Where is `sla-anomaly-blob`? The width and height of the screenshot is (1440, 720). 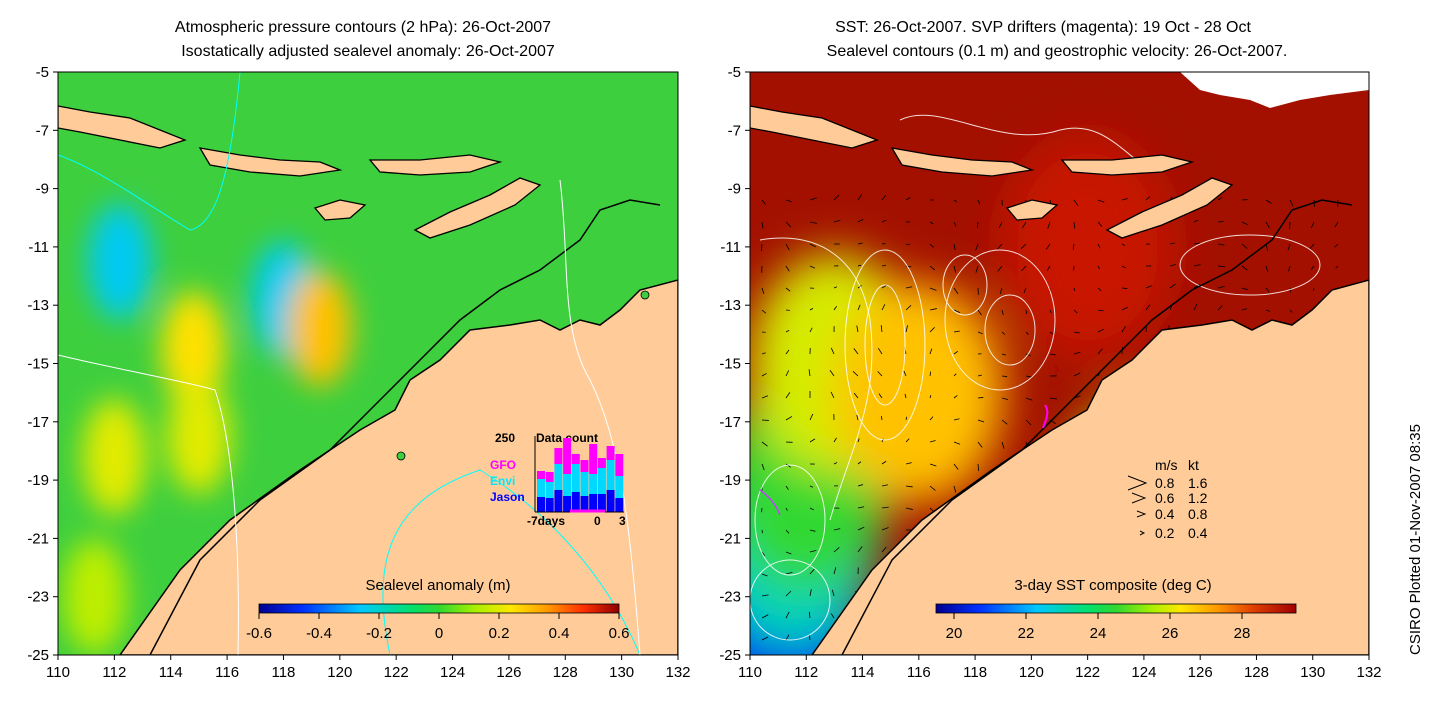 sla-anomaly-blob is located at coordinates (320, 328).